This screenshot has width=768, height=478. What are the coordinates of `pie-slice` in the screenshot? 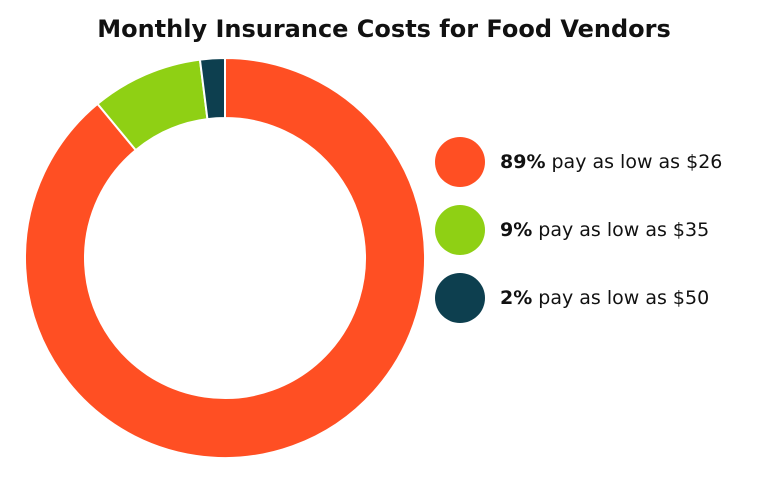 It's located at (212, 88).